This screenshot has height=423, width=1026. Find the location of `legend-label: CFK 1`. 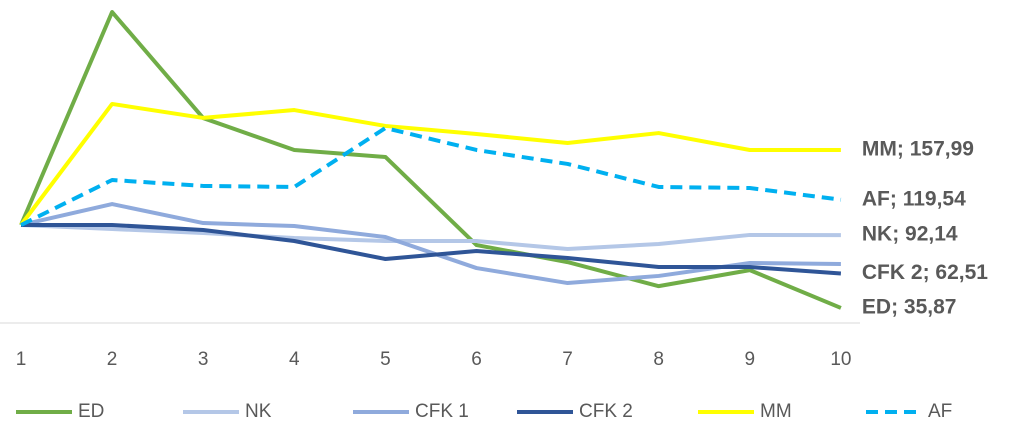

legend-label: CFK 1 is located at coordinates (442, 411).